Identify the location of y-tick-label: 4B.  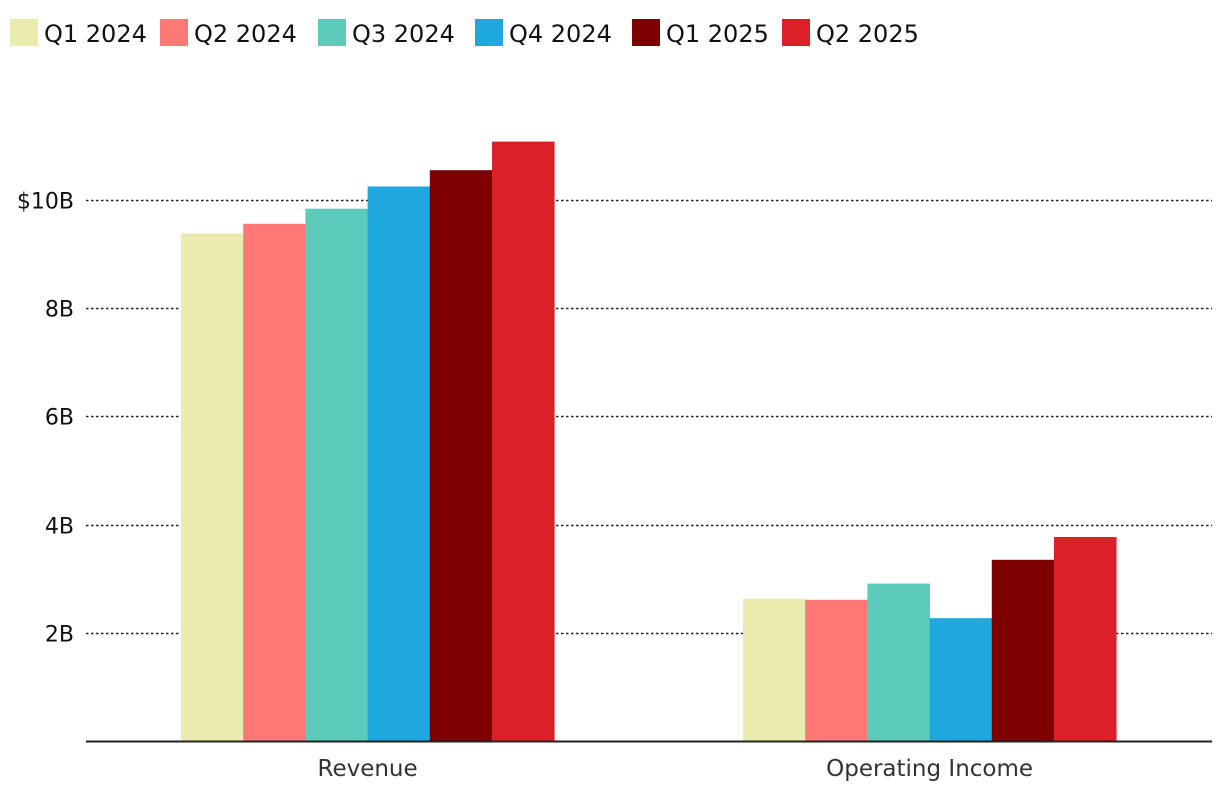
(59, 527).